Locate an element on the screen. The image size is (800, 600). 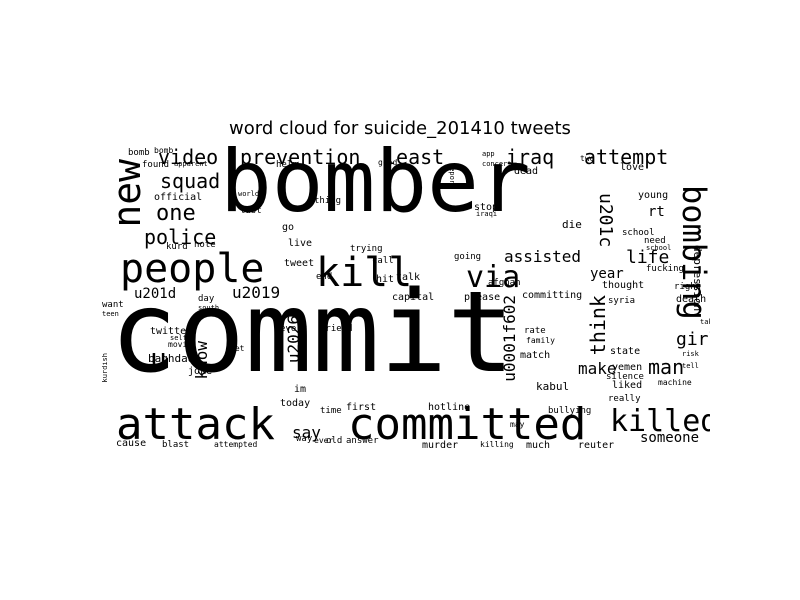
word: killing is located at coordinates (497, 444).